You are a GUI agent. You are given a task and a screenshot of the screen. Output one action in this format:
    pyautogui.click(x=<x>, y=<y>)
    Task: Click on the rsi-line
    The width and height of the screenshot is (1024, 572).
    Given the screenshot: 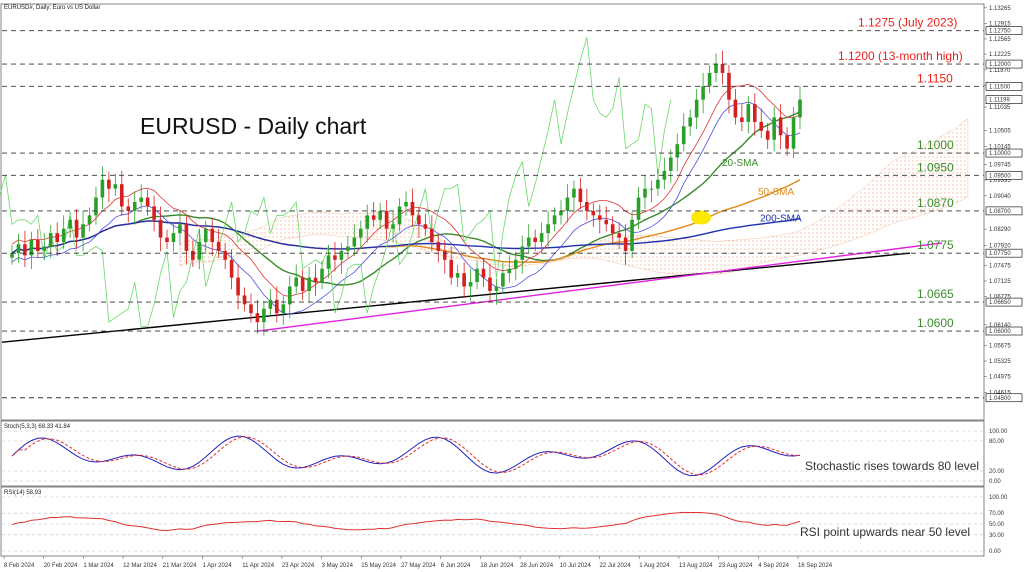 What is the action you would take?
    pyautogui.click(x=406, y=521)
    